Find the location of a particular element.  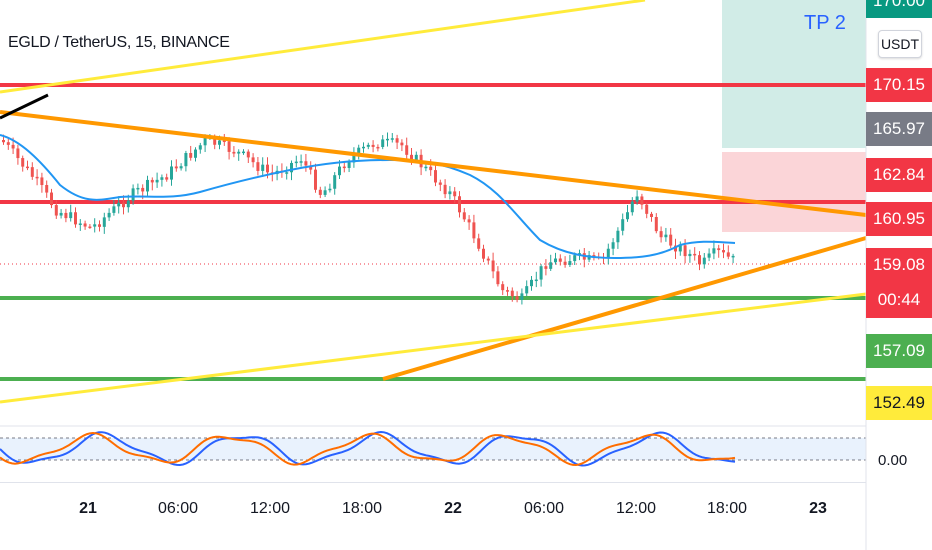

price-label-tp2: 170.00 is located at coordinates (899, 9).